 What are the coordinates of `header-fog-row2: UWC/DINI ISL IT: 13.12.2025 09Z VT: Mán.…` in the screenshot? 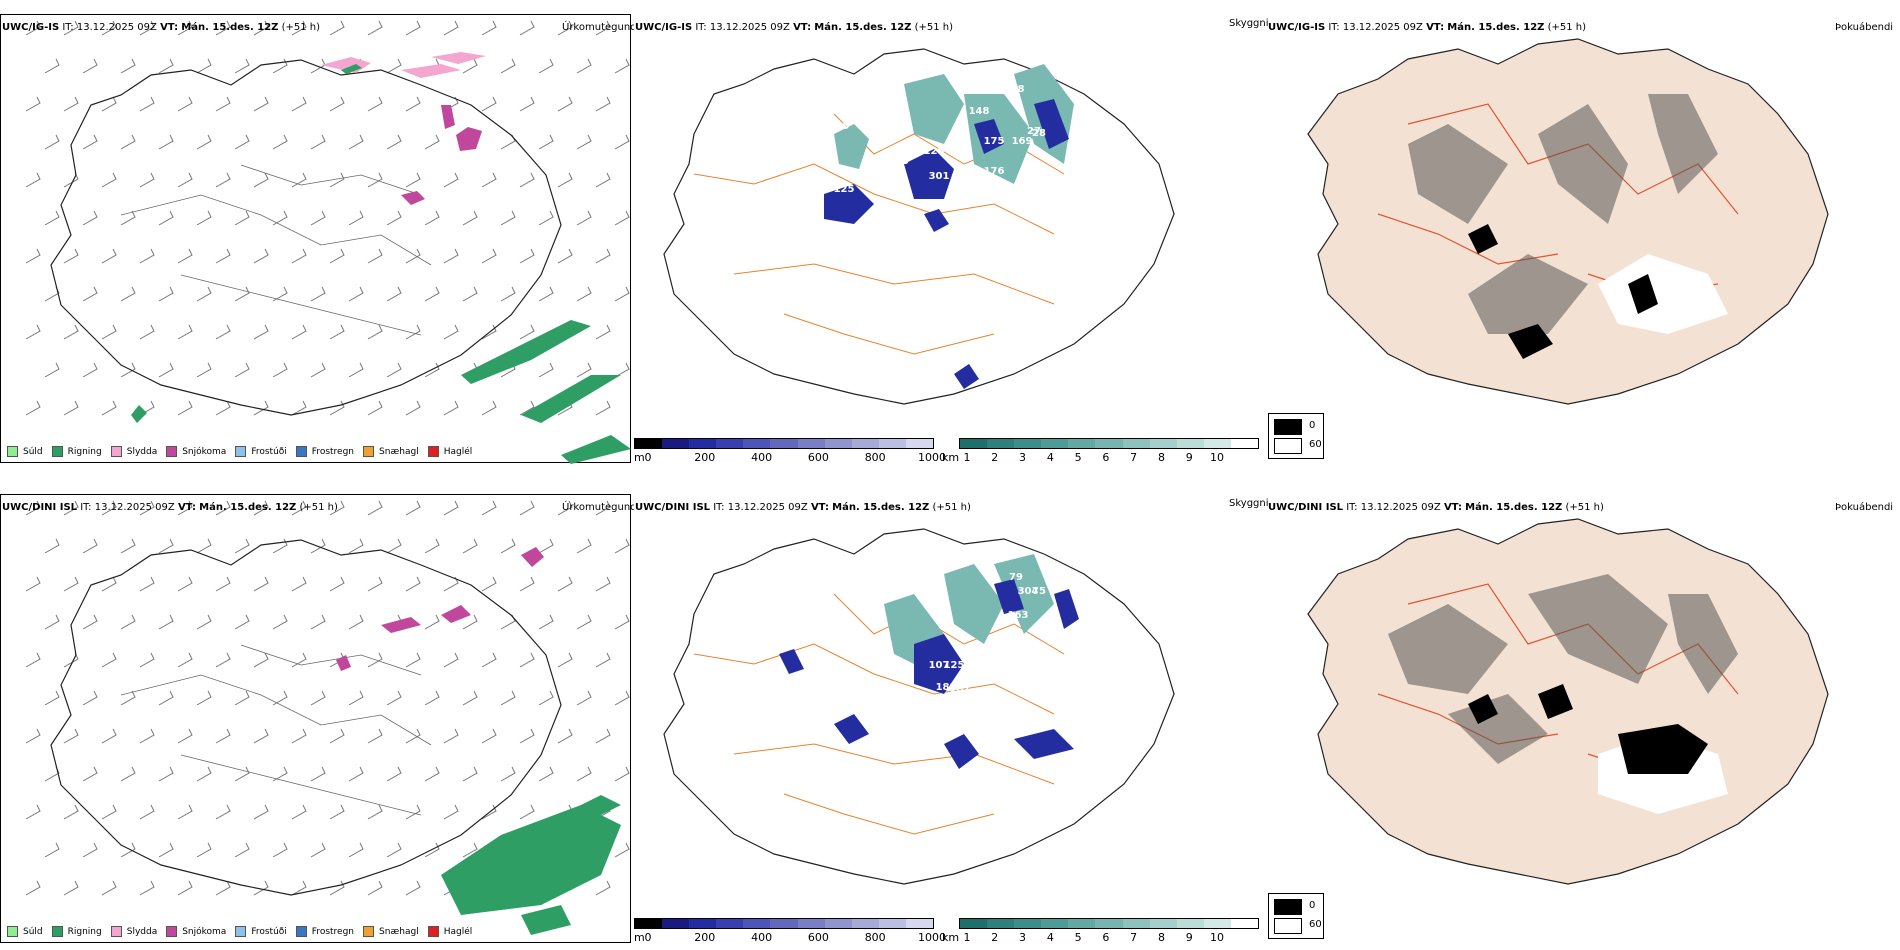 It's located at (1436, 507).